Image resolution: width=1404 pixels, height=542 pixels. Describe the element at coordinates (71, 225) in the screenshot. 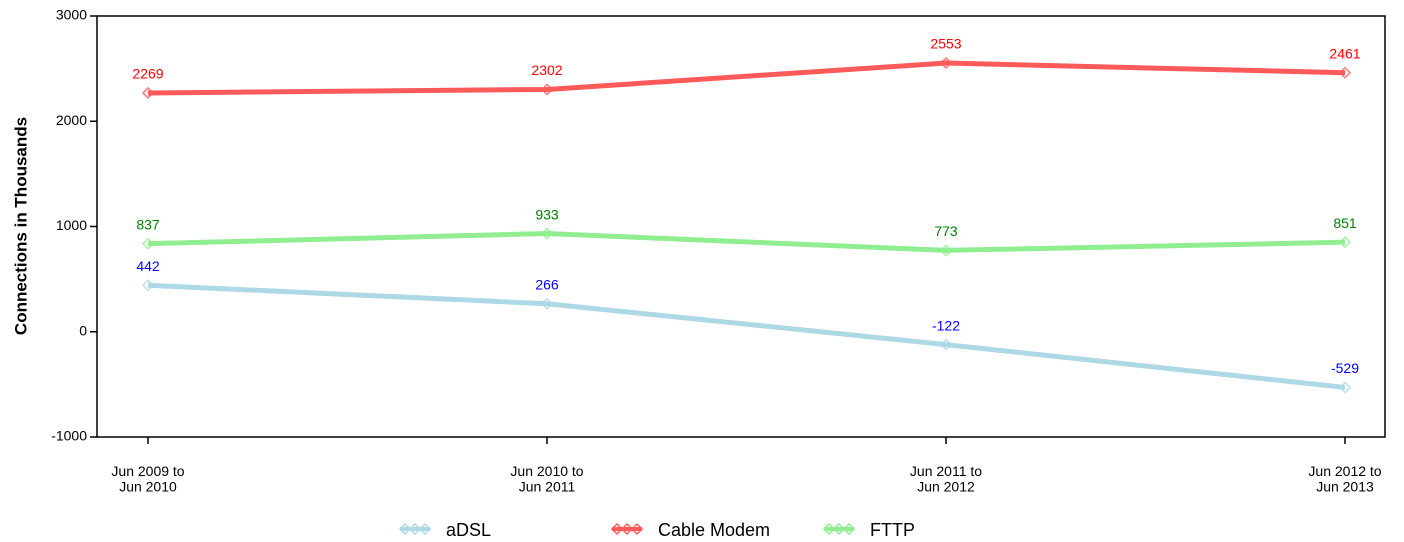

I see `y-tick-label: 1000` at that location.